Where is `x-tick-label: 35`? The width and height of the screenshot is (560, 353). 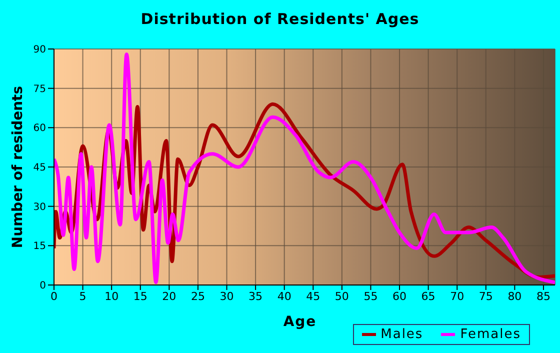
x-tick-label: 35 is located at coordinates (255, 296).